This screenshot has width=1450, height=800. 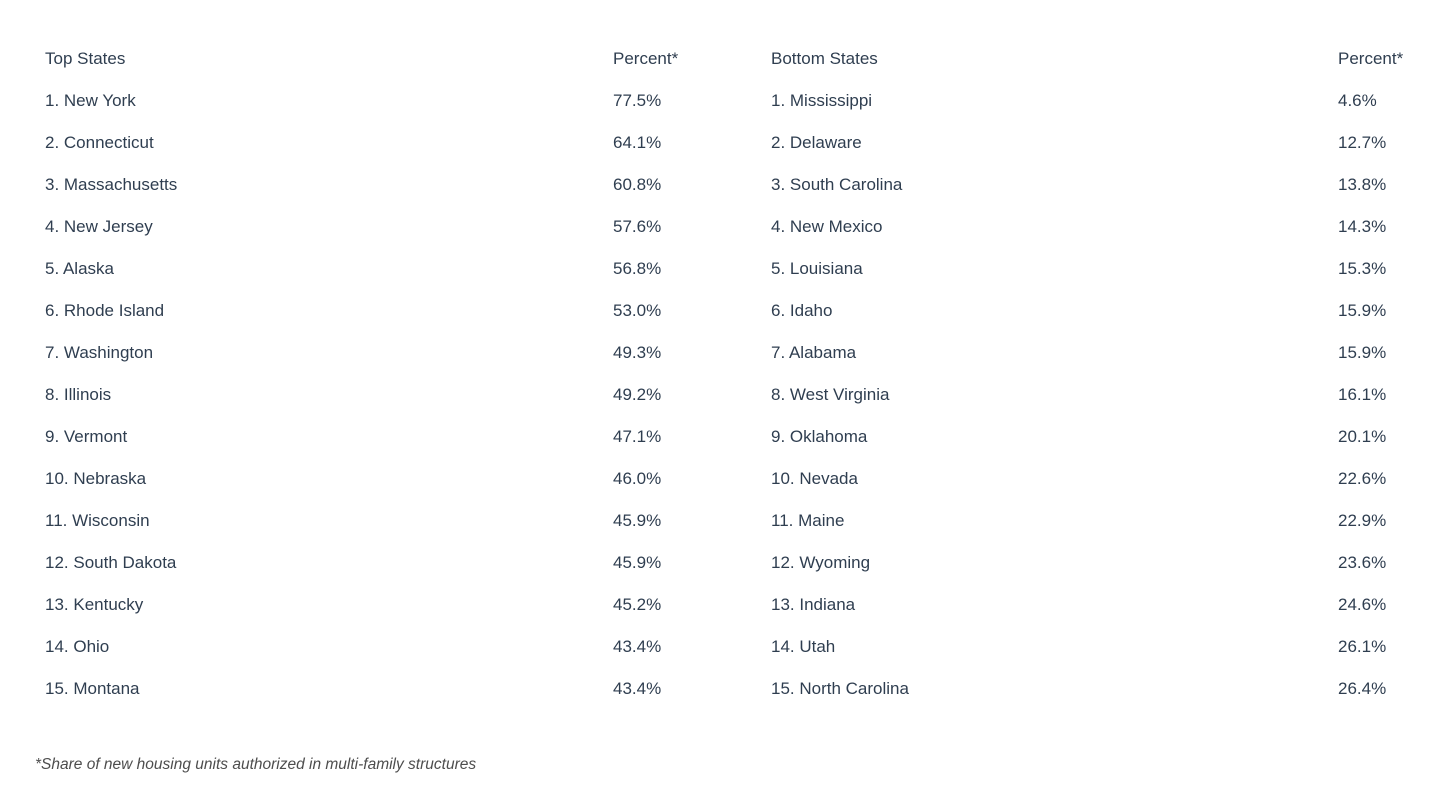 What do you see at coordinates (92, 688) in the screenshot?
I see `state-label: 15. Montana` at bounding box center [92, 688].